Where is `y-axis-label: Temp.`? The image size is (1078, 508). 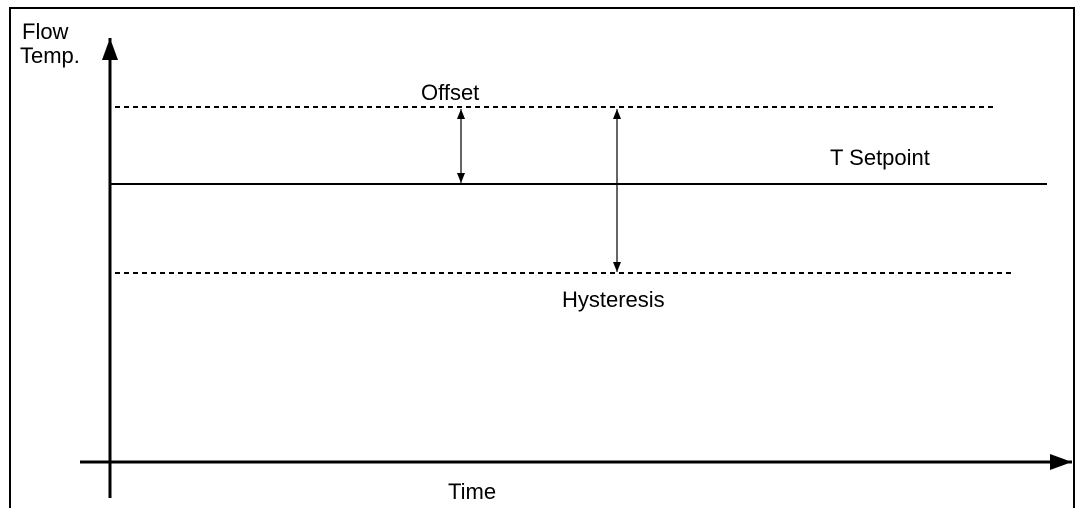
y-axis-label: Temp. is located at coordinates (50, 55).